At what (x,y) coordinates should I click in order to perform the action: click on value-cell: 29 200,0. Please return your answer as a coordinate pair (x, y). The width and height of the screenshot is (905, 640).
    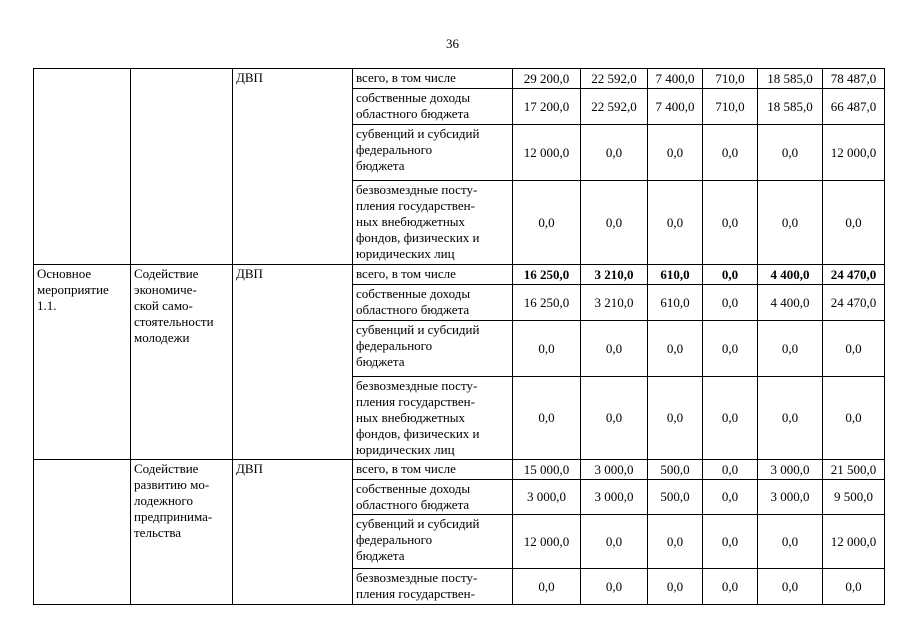
    Looking at the image, I should click on (546, 78).